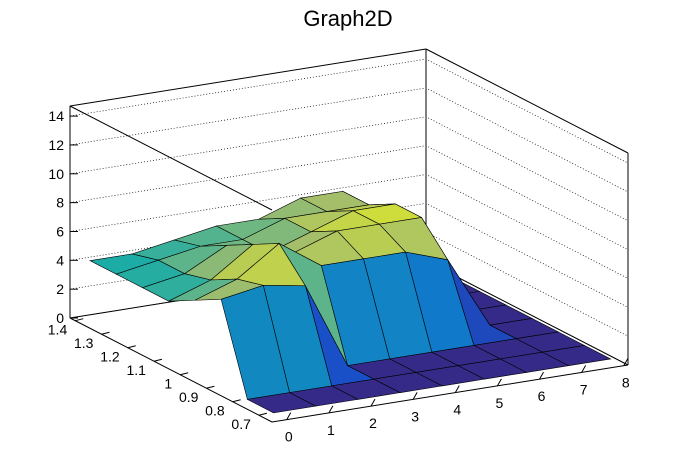 This screenshot has height=472, width=696. Describe the element at coordinates (373, 423) in the screenshot. I see `x-tick-label: 2` at that location.